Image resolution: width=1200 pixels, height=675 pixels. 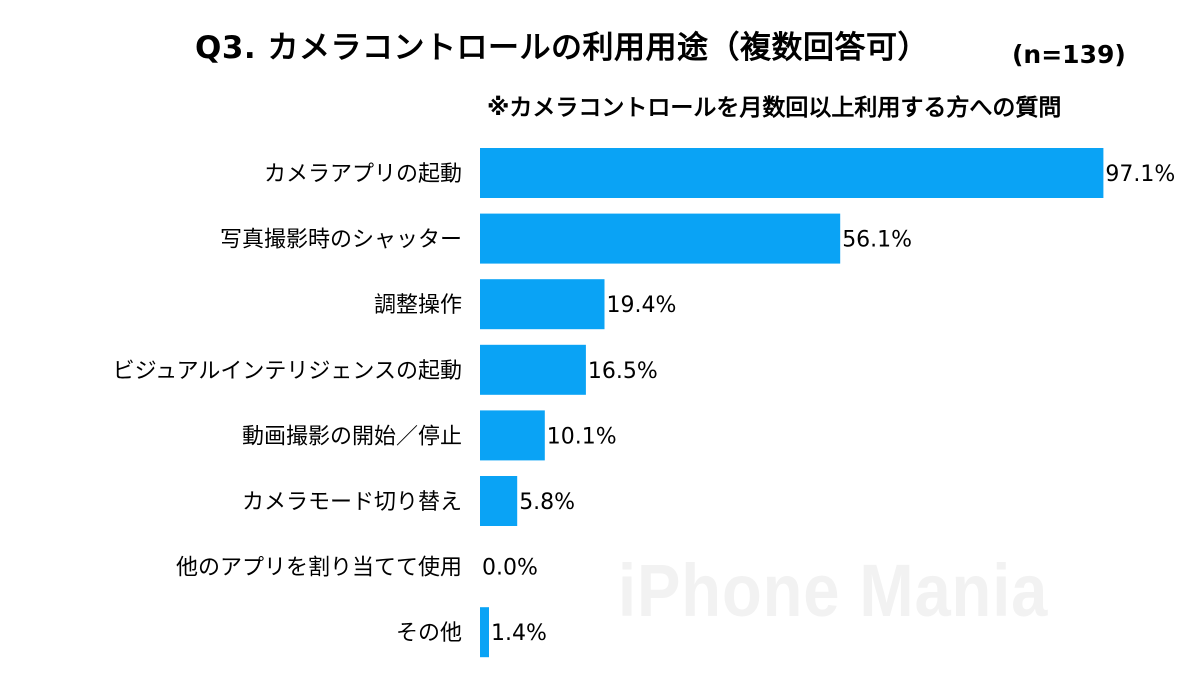 What do you see at coordinates (623, 371) in the screenshot?
I see `value-label-3: 16.5%` at bounding box center [623, 371].